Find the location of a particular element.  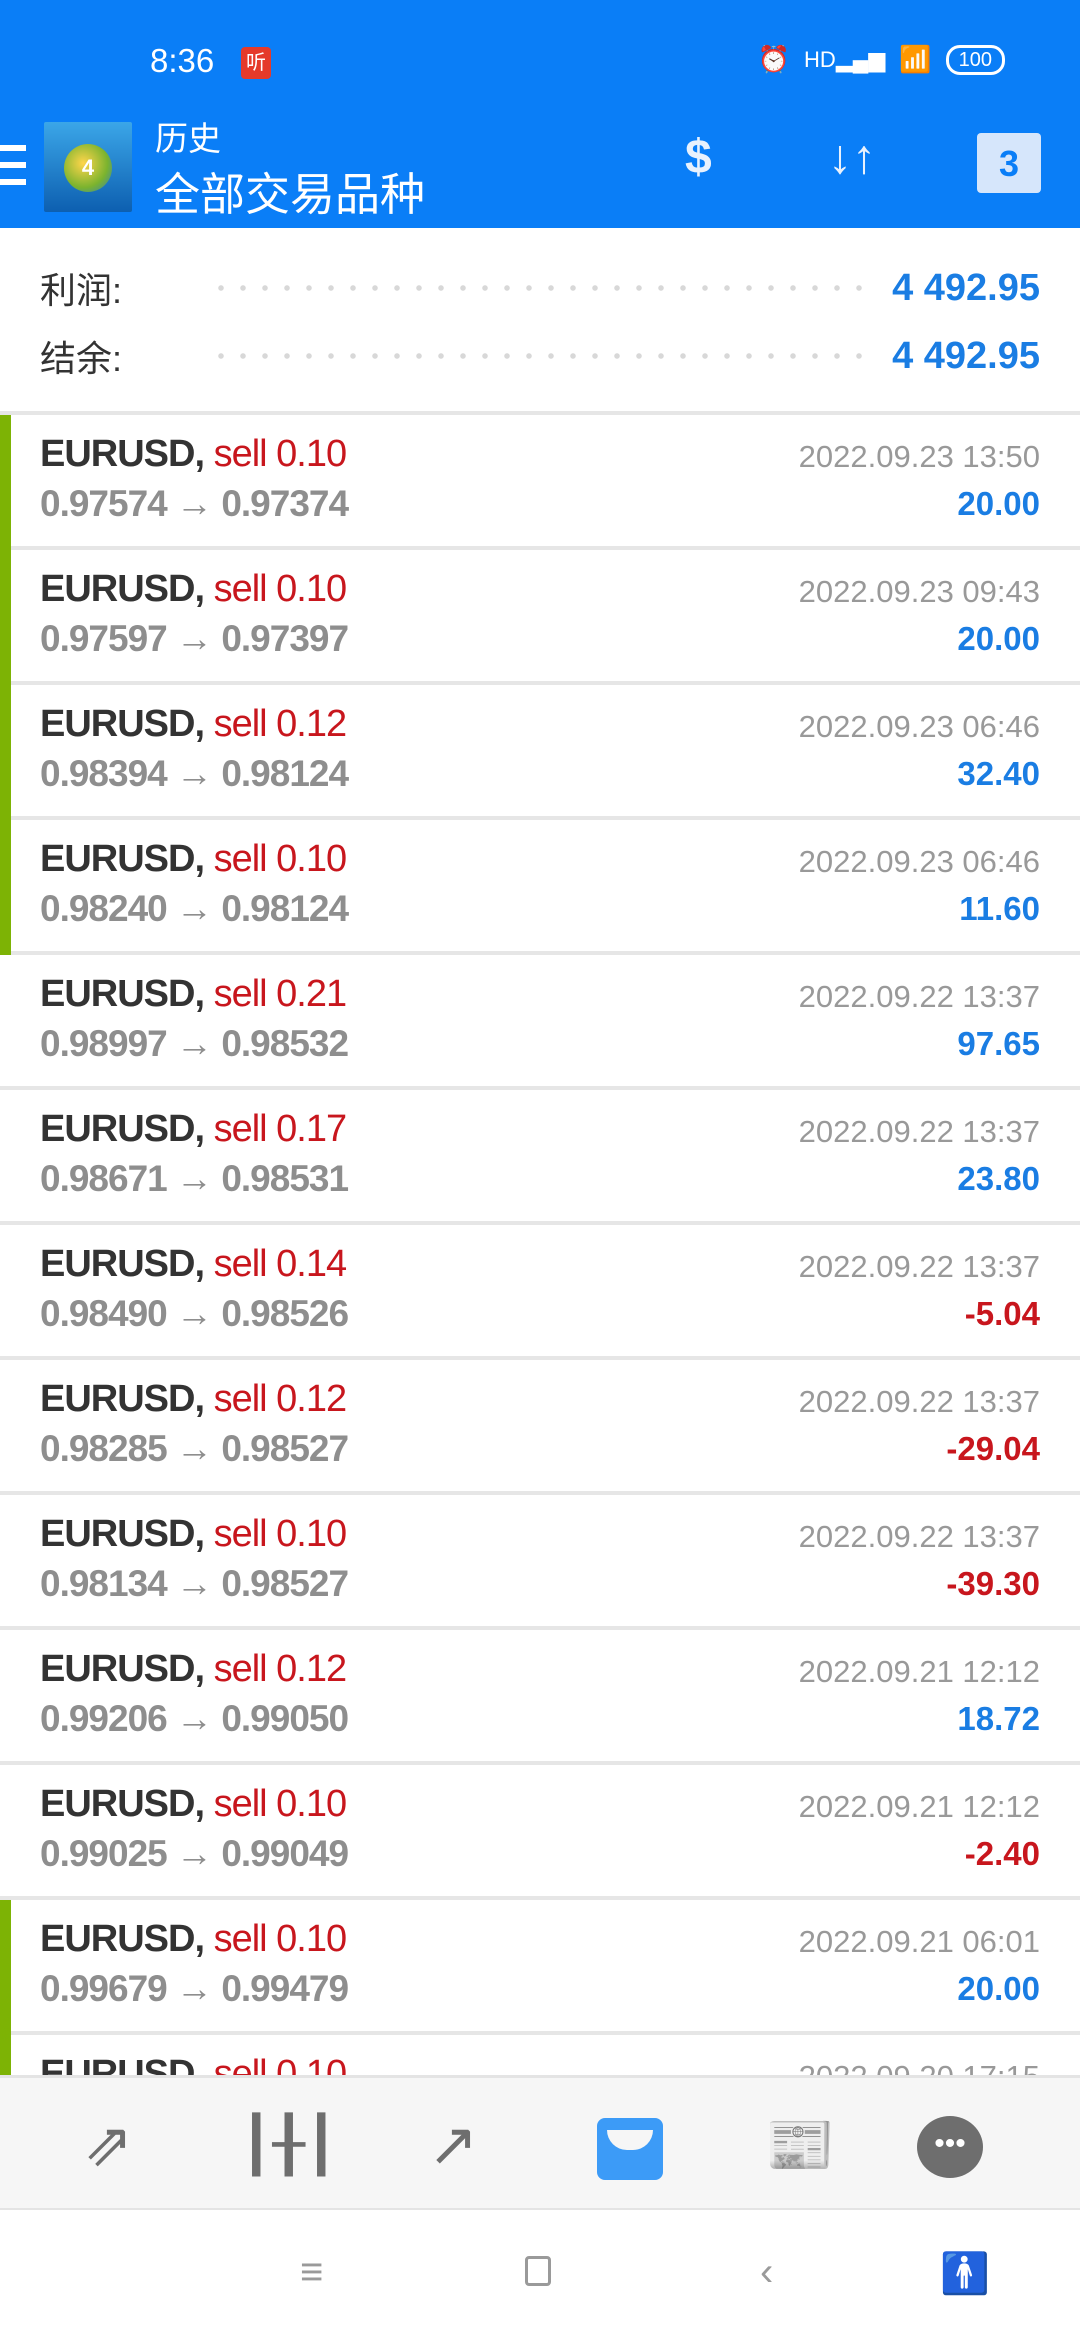

currency-exchange-icon: $ is located at coordinates (698, 157).